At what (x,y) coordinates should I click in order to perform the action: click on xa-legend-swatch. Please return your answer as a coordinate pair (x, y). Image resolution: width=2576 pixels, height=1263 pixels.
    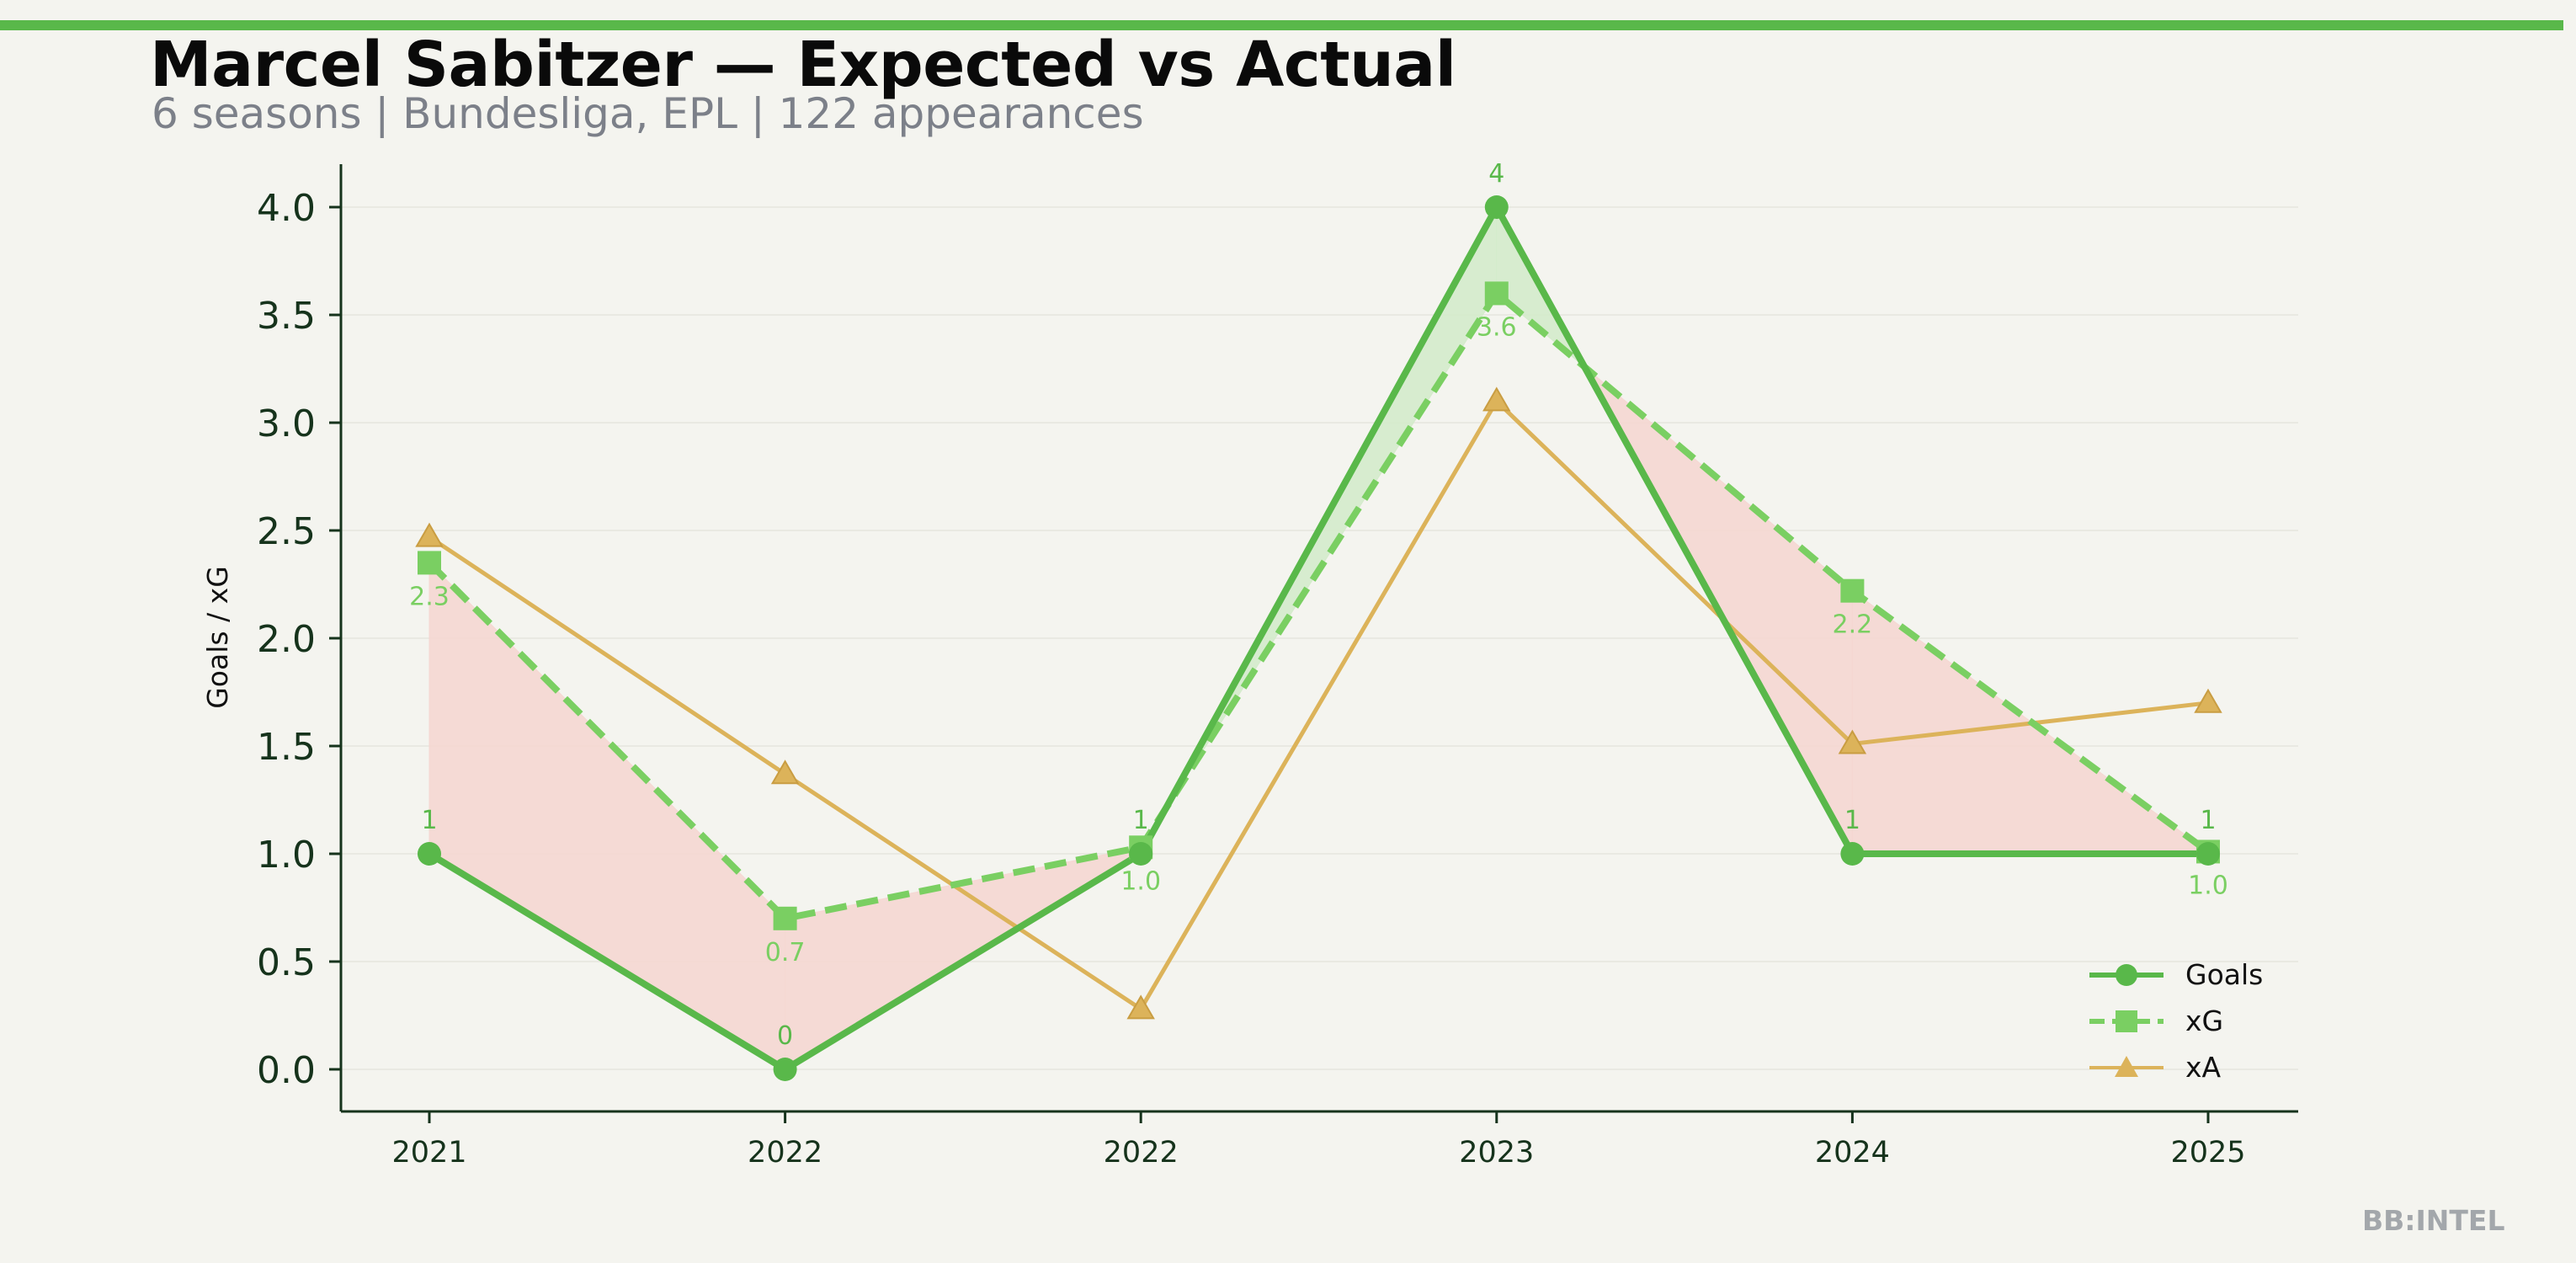
    Looking at the image, I should click on (2127, 1066).